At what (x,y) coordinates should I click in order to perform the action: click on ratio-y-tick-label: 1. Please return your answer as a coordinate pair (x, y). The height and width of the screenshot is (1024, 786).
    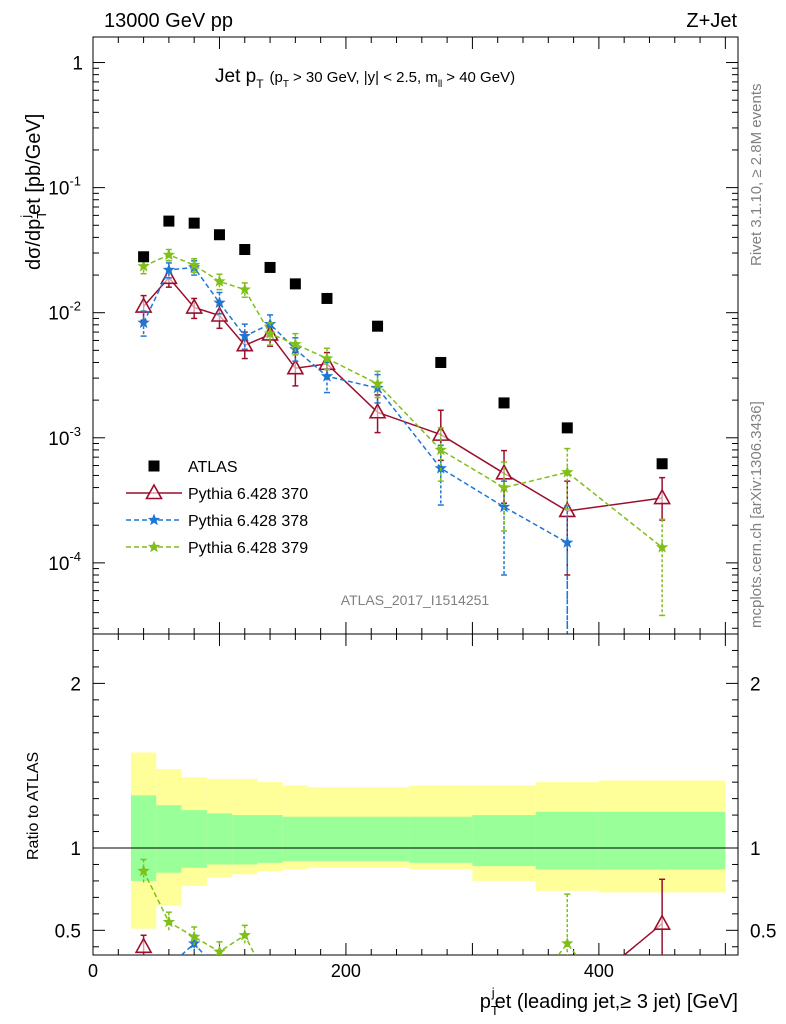
    Looking at the image, I should click on (75, 849).